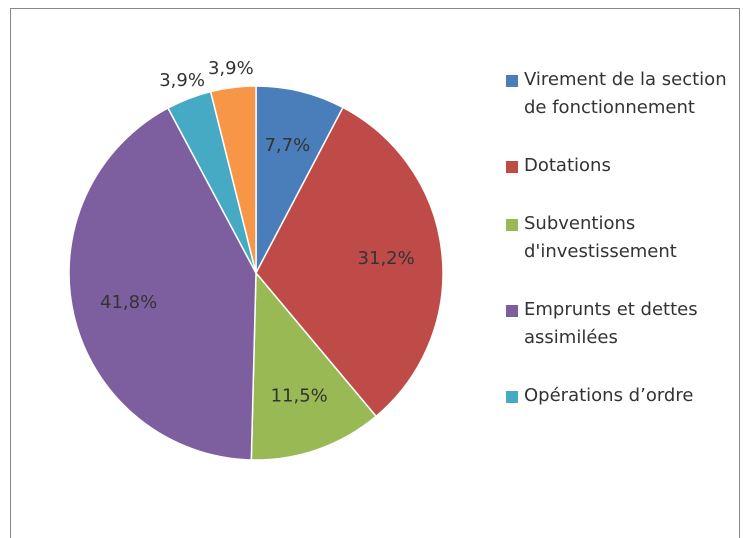 The height and width of the screenshot is (538, 743). I want to click on legend-item: Opérations d’ordre, so click(618, 396).